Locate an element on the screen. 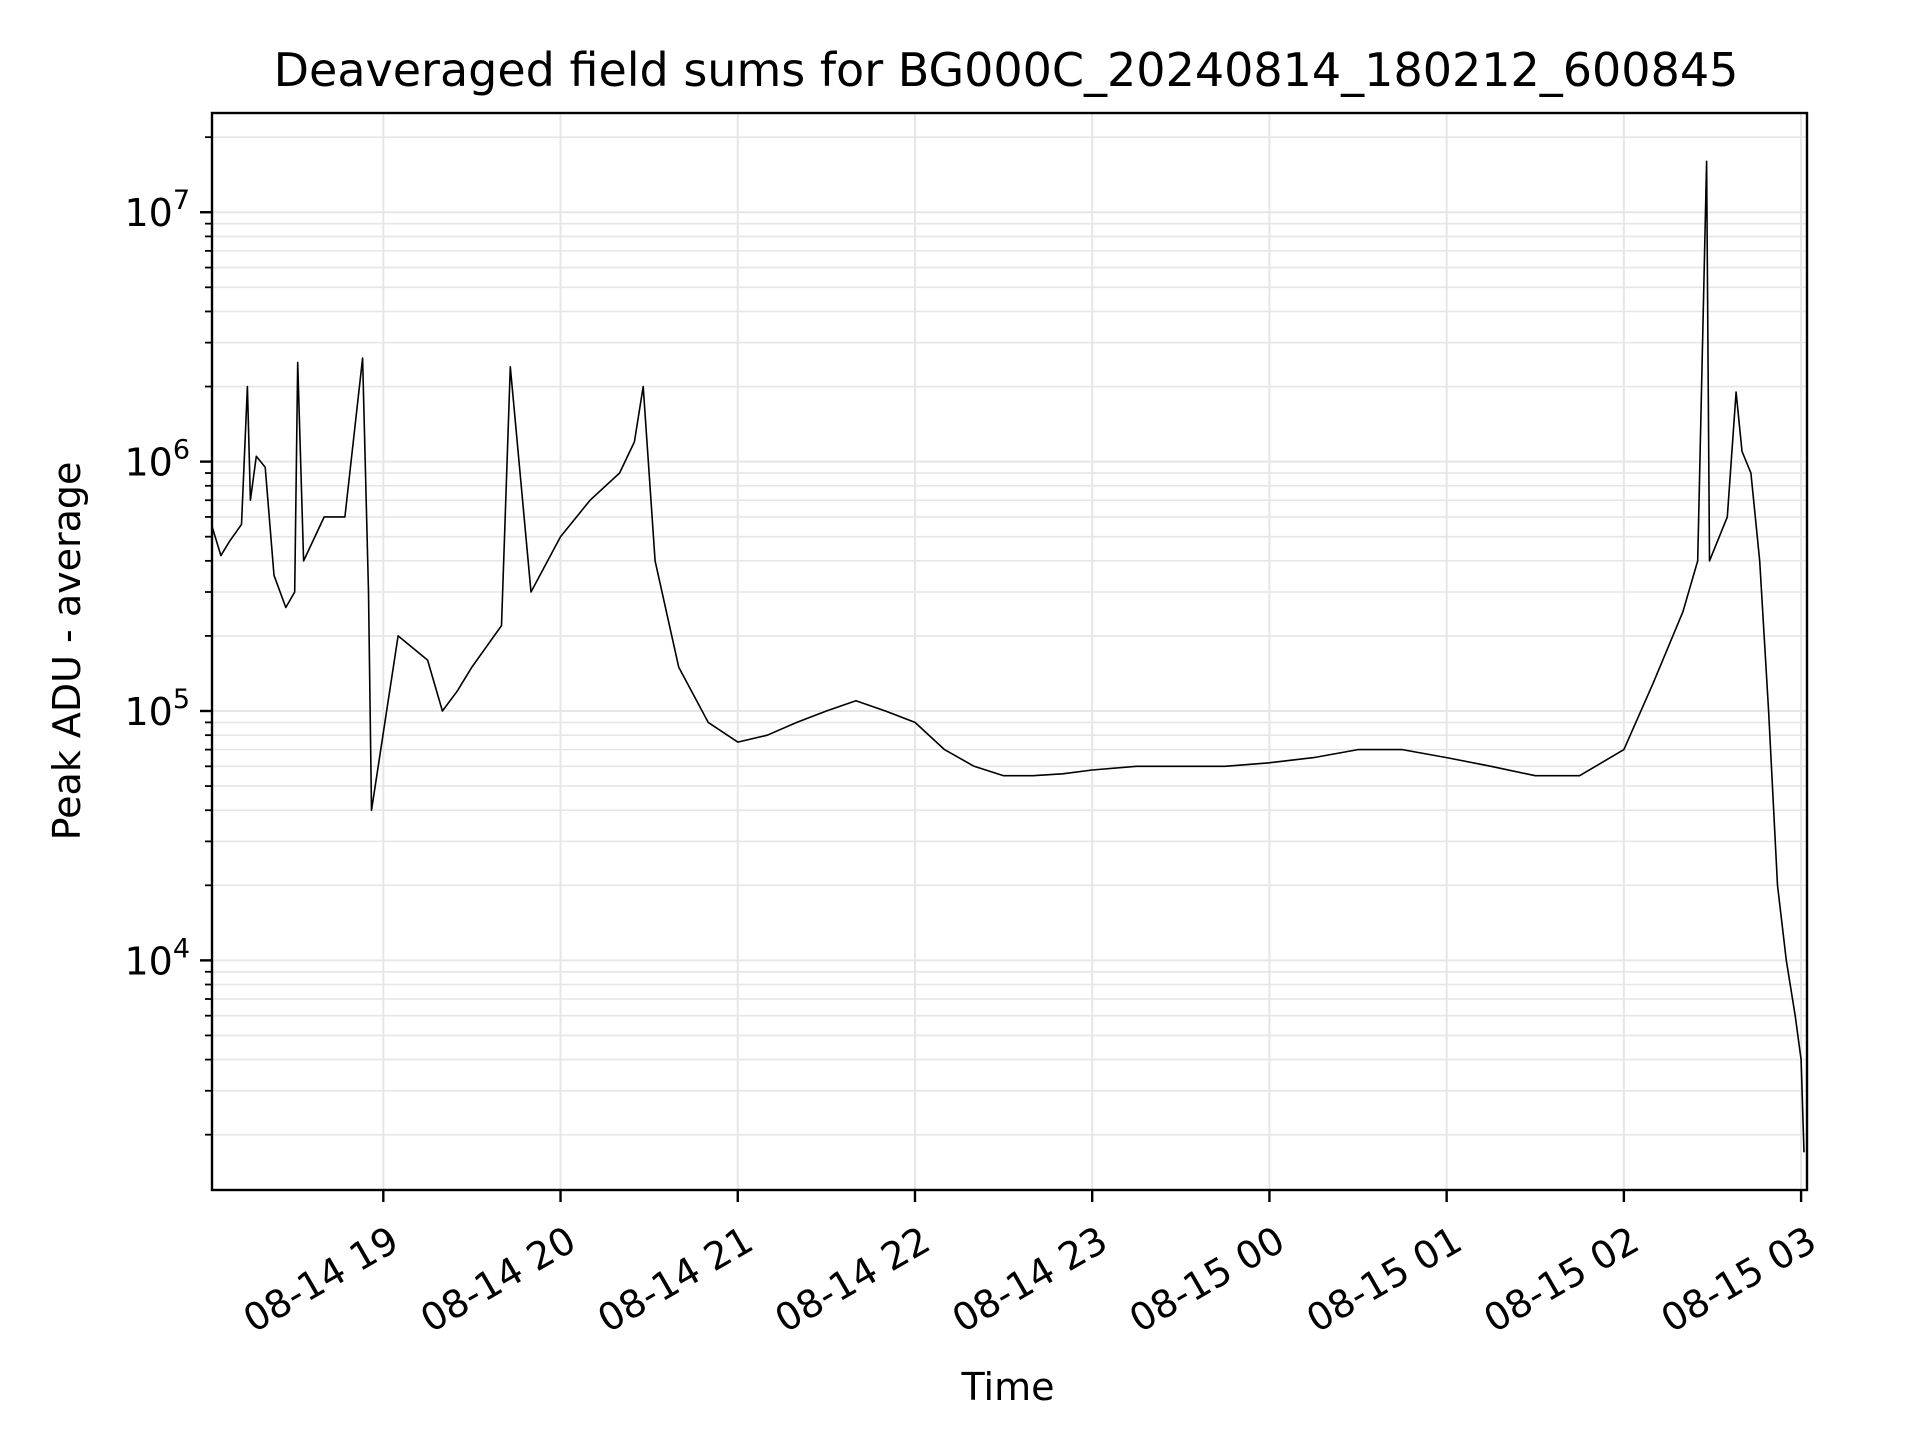 The image size is (1920, 1440). x-axis-label: Time is located at coordinates (1008, 1387).